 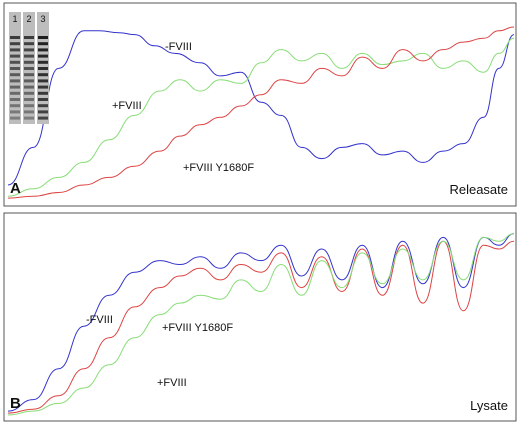 I want to click on panel-b-title: Lysate, so click(x=489, y=405).